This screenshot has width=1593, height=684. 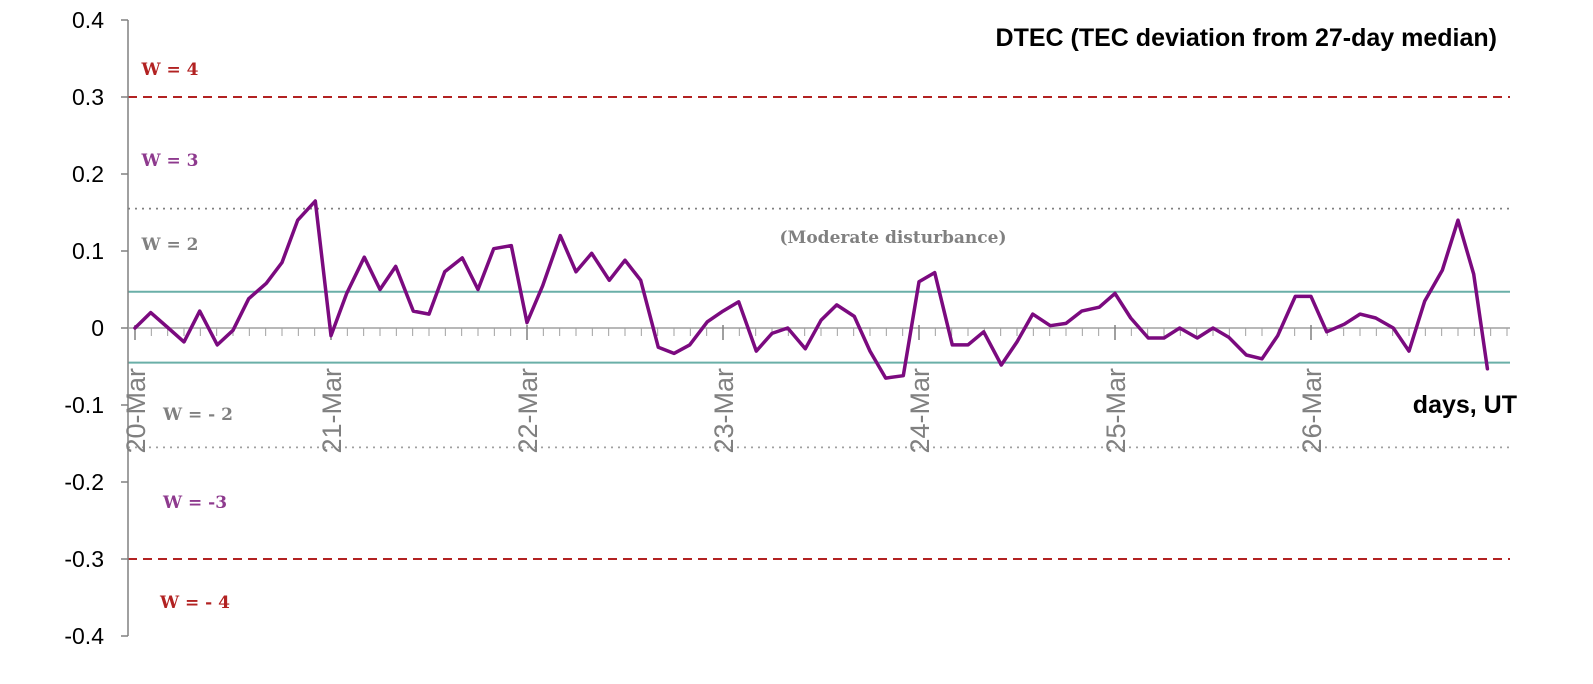 I want to click on x-tick-label: 23-Mar, so click(x=724, y=411).